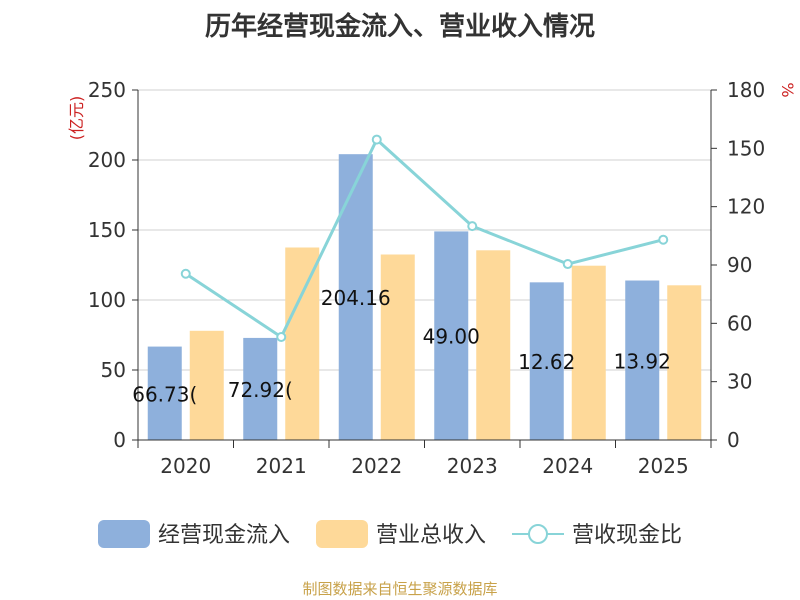 This screenshot has width=800, height=600. I want to click on line-point-2021, so click(281, 336).